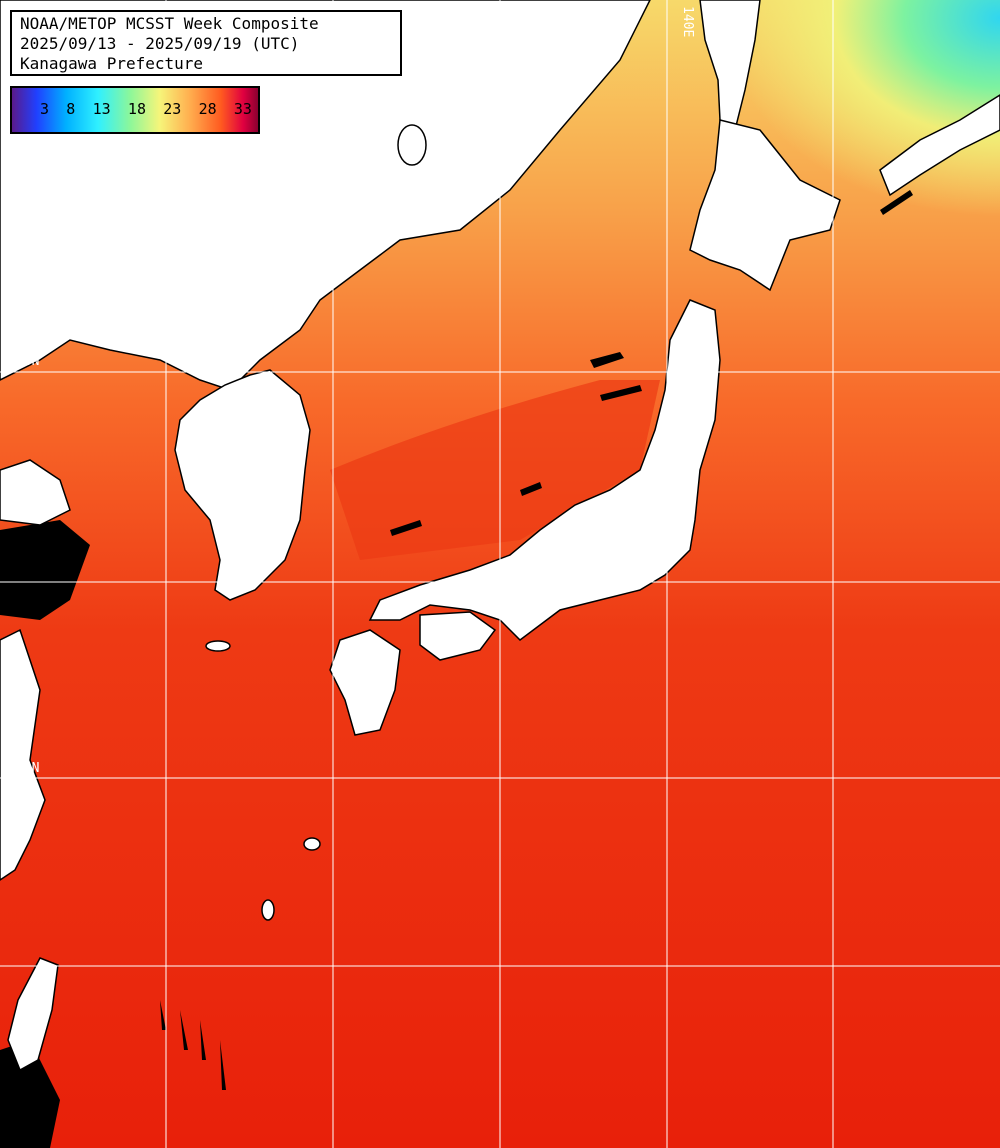 This screenshot has height=1148, width=1000. What do you see at coordinates (207, 109) in the screenshot?
I see `legend-tick: 28` at bounding box center [207, 109].